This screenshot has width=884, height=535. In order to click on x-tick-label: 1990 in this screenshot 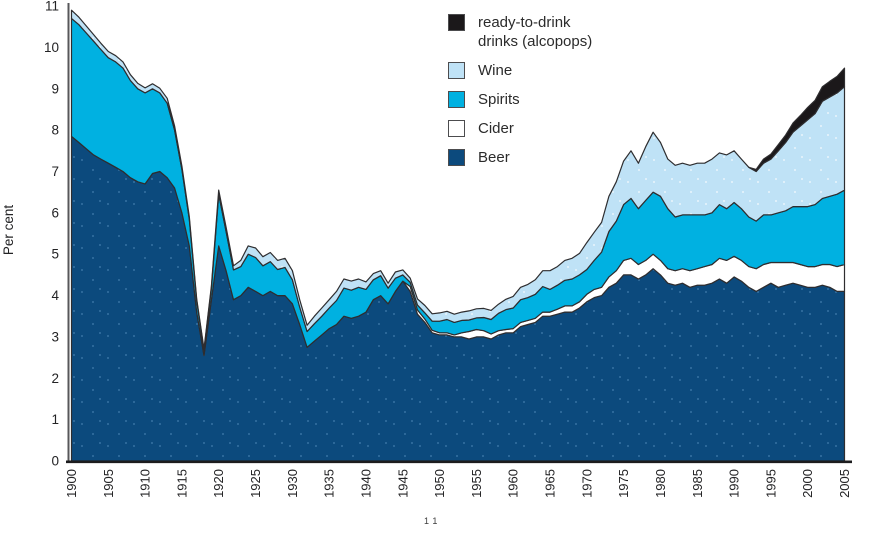, I will do `click(734, 483)`.